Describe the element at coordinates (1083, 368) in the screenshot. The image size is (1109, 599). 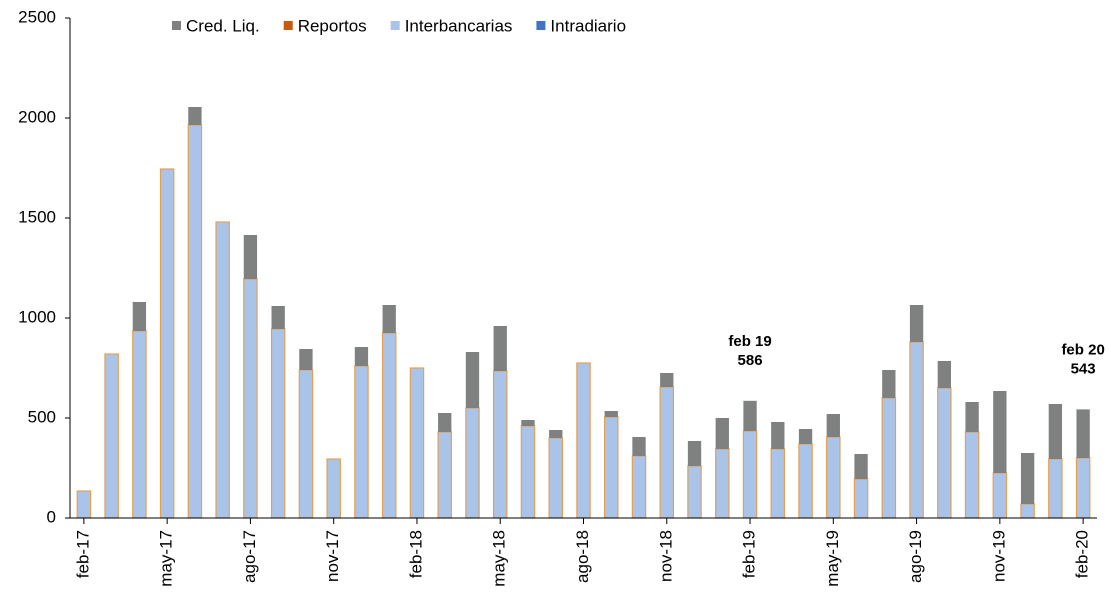
I see `annotation: 543` at that location.